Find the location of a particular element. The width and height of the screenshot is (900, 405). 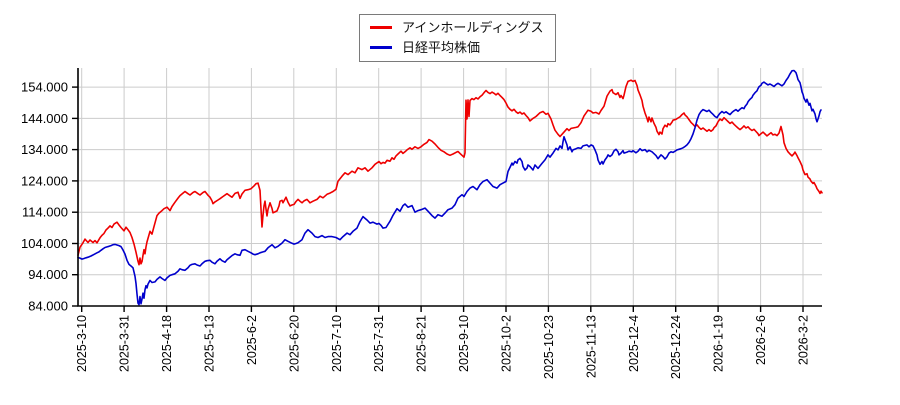

legend-row-ain-holdings: アインホールディングス is located at coordinates (456, 27).